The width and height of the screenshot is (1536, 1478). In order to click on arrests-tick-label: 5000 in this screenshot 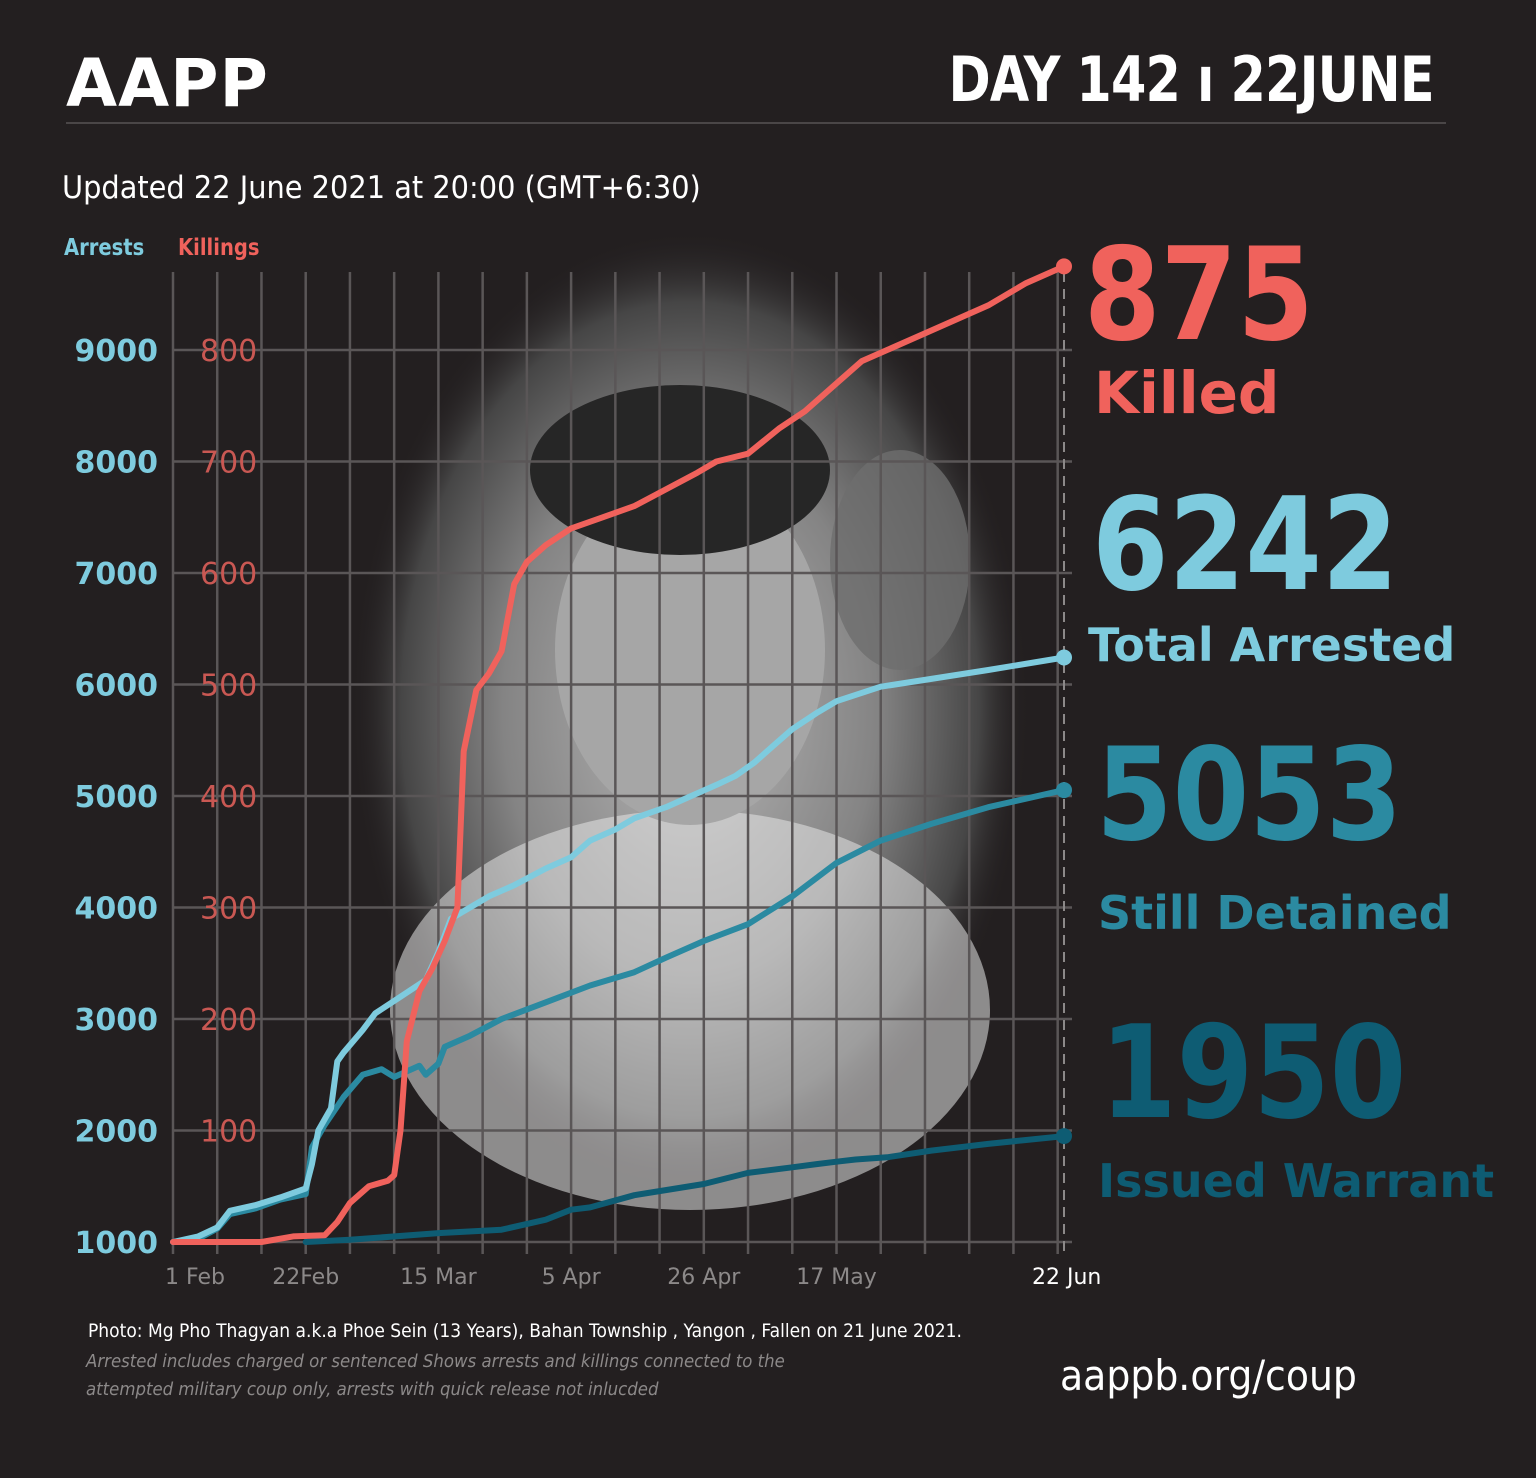, I will do `click(117, 797)`.